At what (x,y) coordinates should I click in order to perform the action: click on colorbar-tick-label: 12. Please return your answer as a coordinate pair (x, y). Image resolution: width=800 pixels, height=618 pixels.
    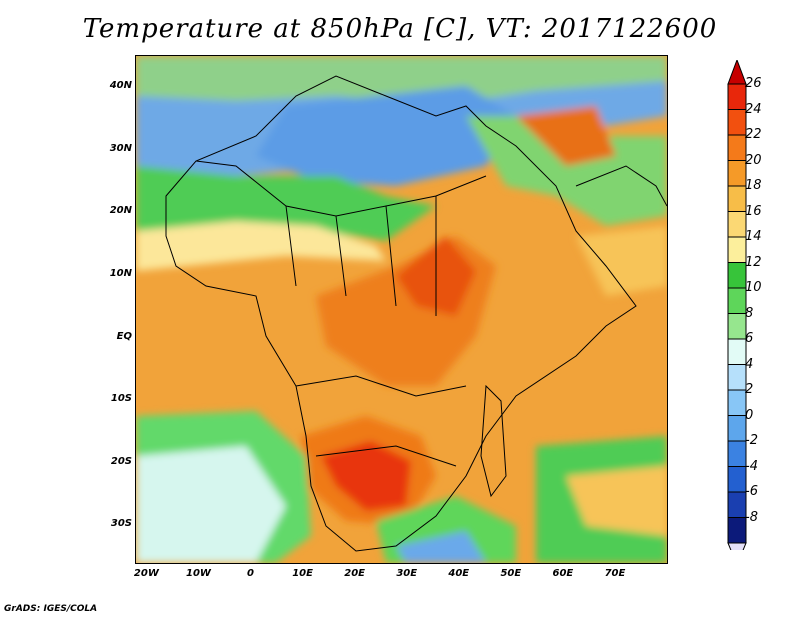
    Looking at the image, I should click on (753, 262).